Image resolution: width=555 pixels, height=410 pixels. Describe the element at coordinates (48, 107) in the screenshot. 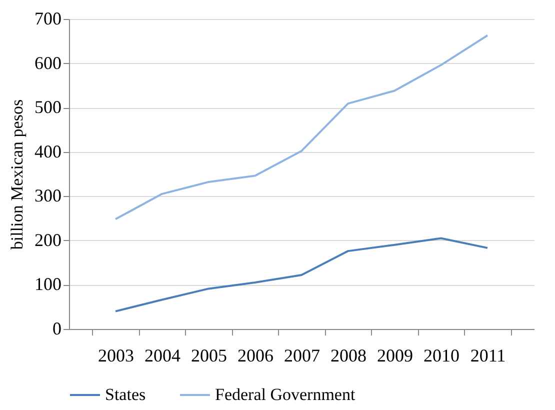

I see `y-tick-label: 500` at that location.